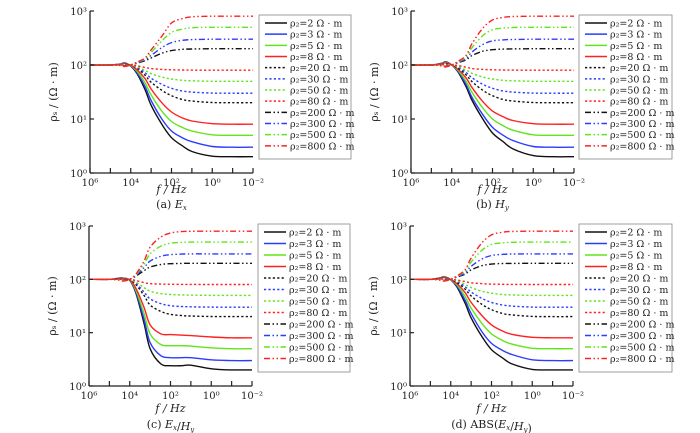 This screenshot has height=433, width=700. Describe the element at coordinates (78, 174) in the screenshot. I see `y-tick-label: 10⁰` at that location.